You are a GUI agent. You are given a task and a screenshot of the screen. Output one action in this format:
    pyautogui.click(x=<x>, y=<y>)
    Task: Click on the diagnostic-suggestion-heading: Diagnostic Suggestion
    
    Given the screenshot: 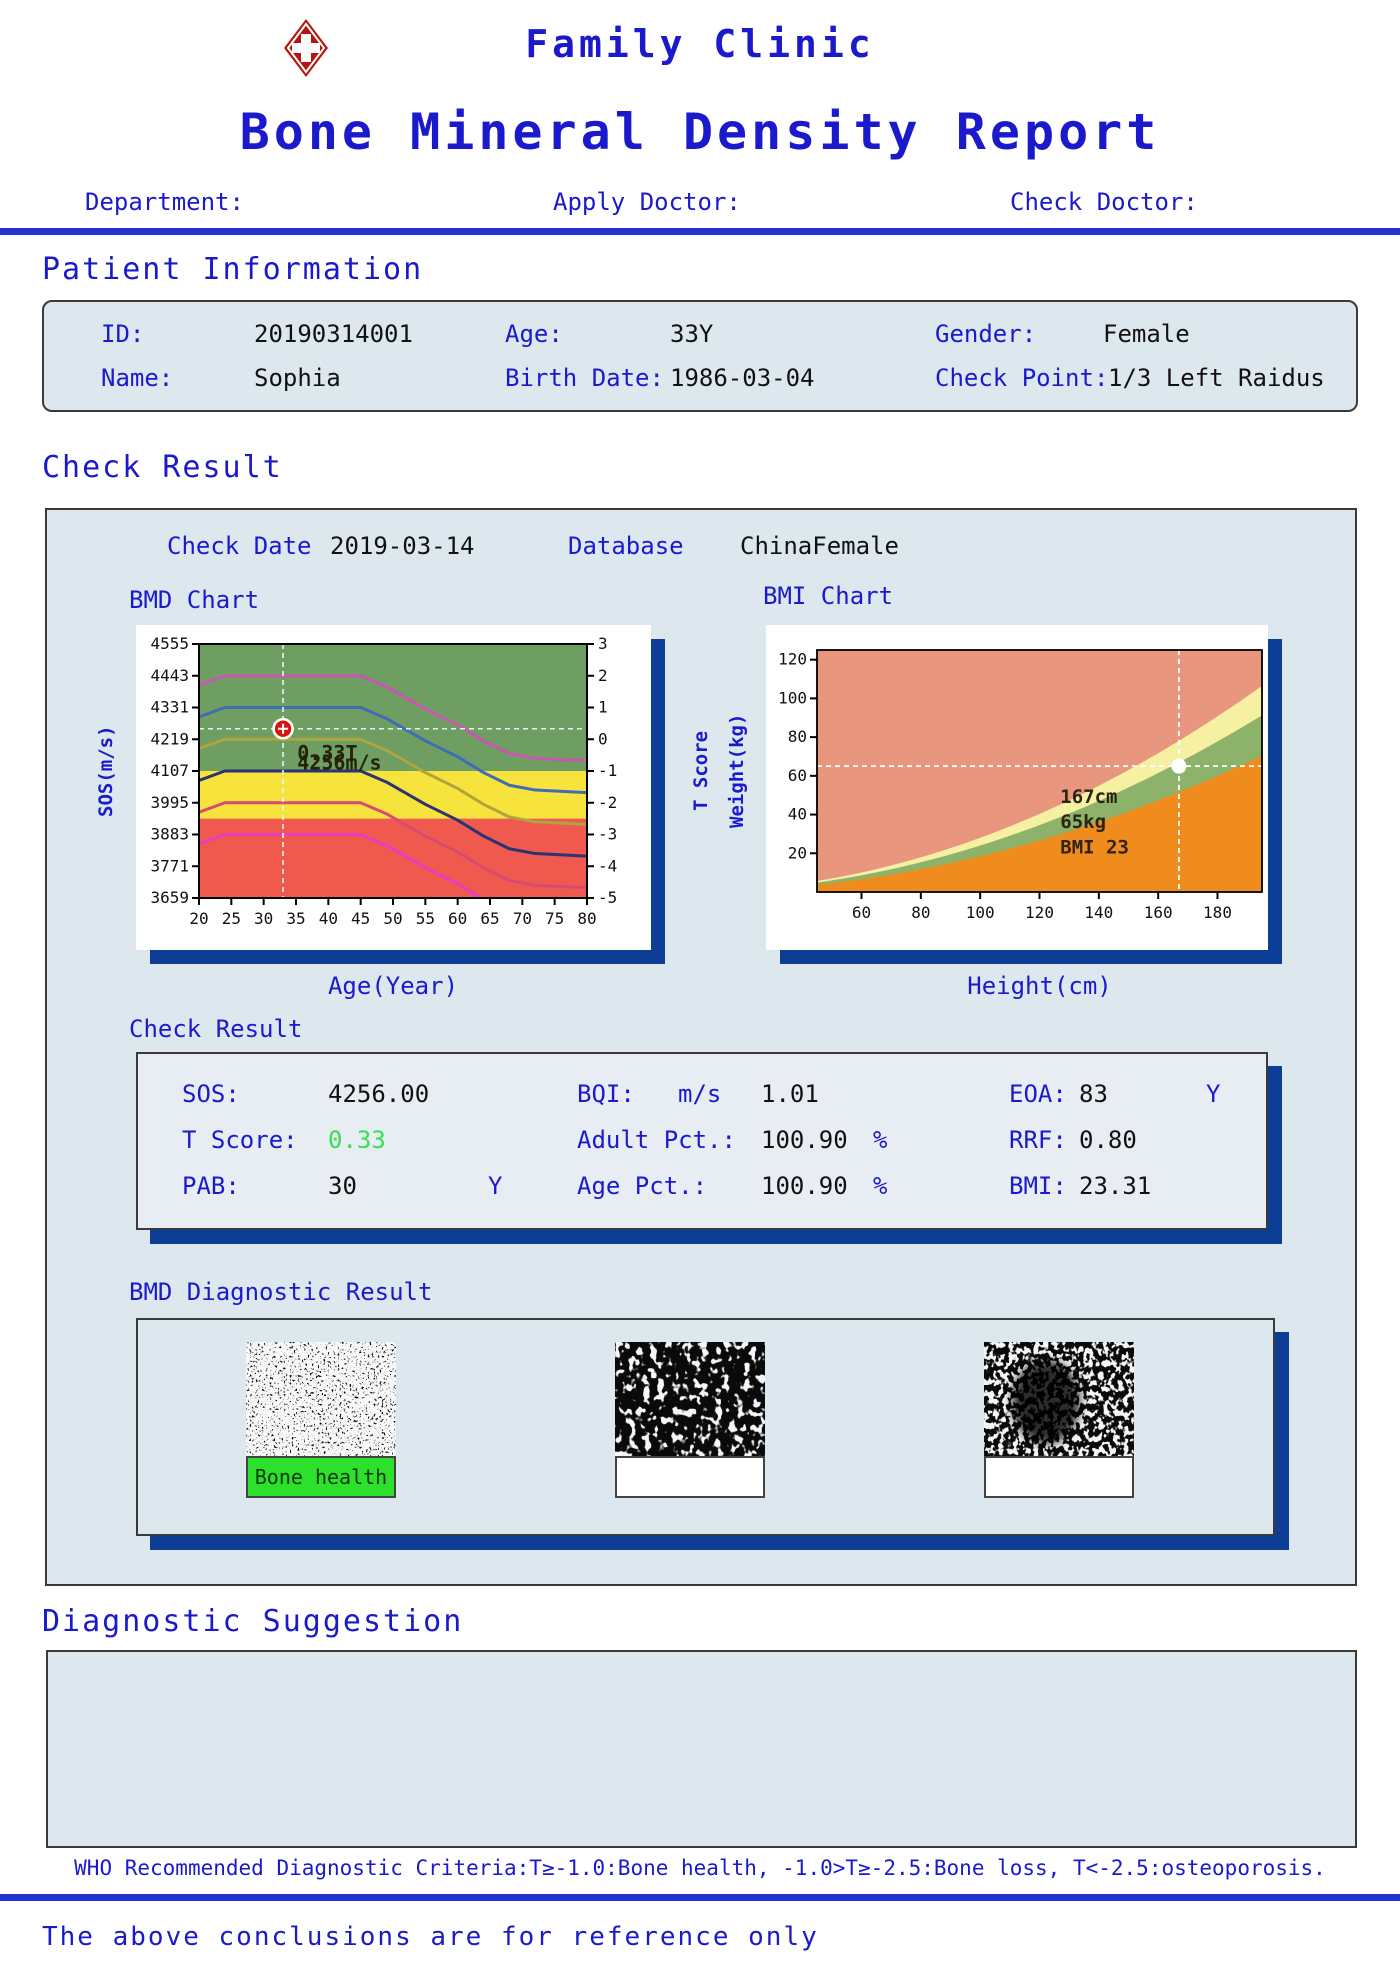 What is the action you would take?
    pyautogui.click(x=253, y=1621)
    